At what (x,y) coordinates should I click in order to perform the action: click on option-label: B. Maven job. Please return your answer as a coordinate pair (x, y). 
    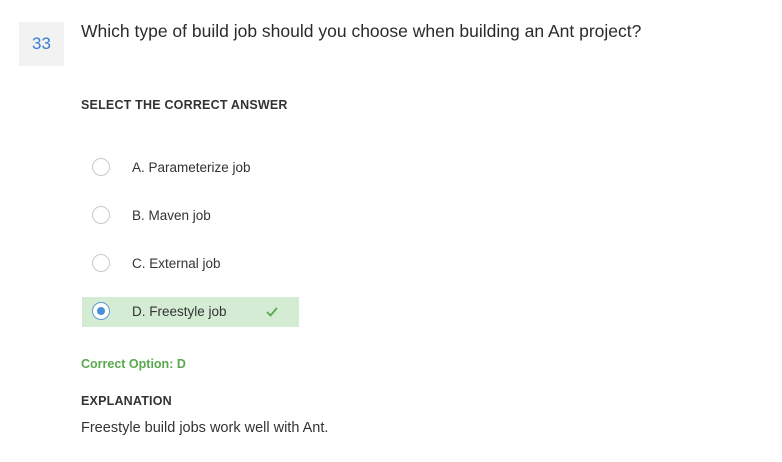
    Looking at the image, I should click on (171, 215).